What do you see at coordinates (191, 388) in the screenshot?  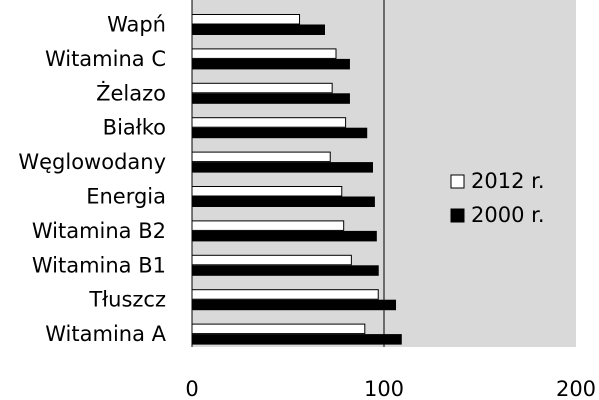 I see `x-tick-label-0: 0` at bounding box center [191, 388].